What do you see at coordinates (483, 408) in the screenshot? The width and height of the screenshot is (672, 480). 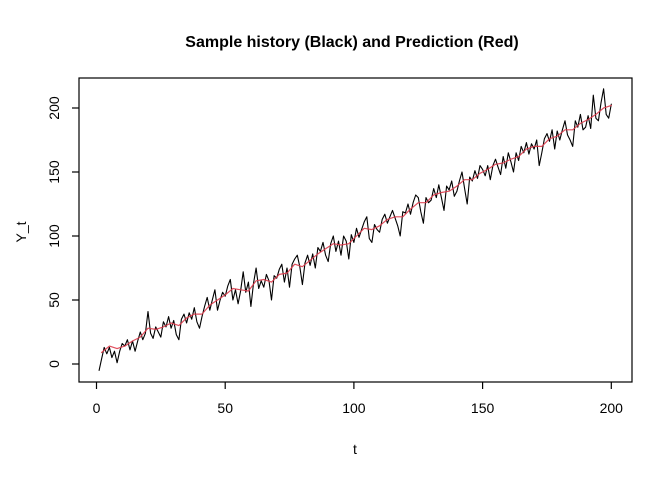 I see `x-tick-label: 150` at bounding box center [483, 408].